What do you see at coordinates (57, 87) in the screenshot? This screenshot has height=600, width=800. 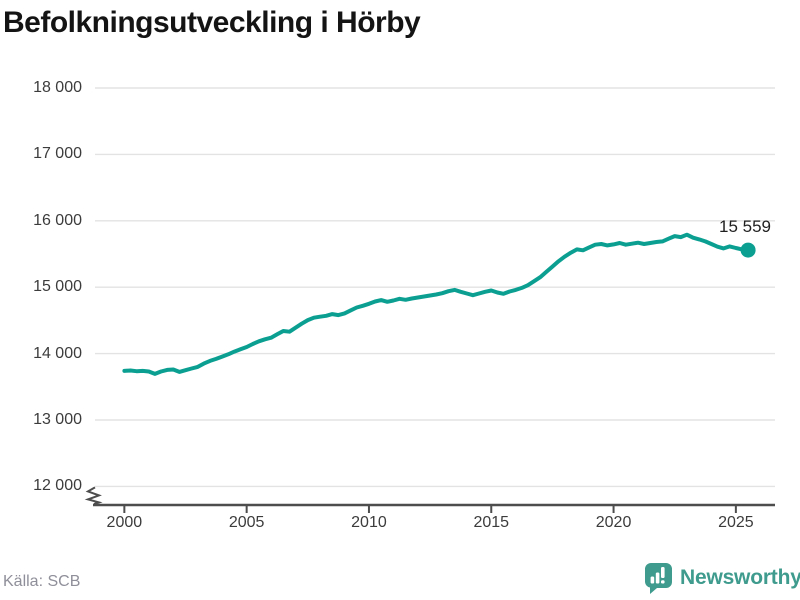 I see `y-tick-label: 18 000` at bounding box center [57, 87].